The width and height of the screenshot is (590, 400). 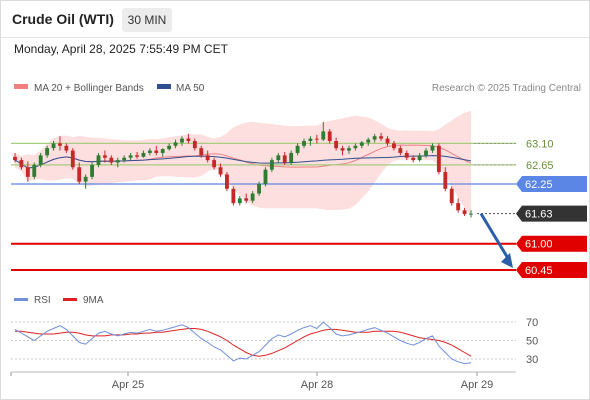 What do you see at coordinates (539, 271) in the screenshot?
I see `level-label-60.45: 60.45` at bounding box center [539, 271].